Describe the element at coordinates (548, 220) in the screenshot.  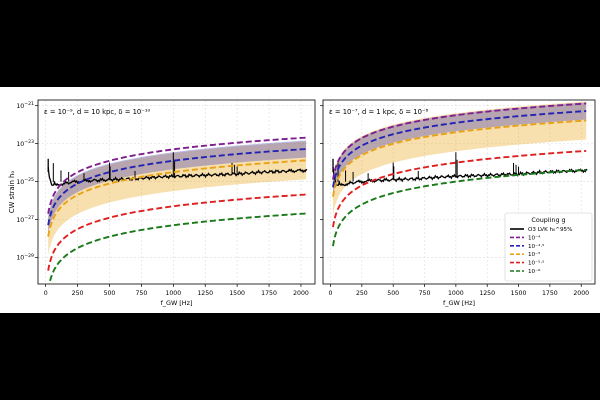
I see `legend-title: Coupling g` at that location.